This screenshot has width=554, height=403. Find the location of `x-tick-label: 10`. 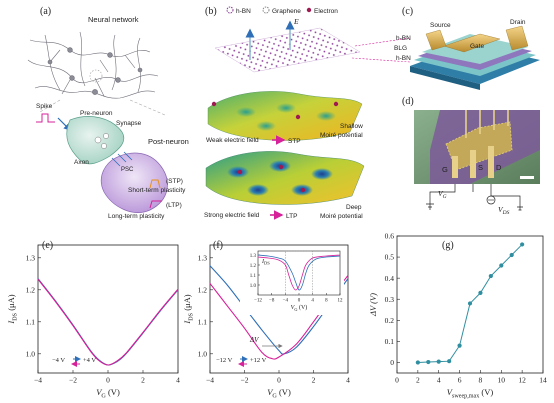

x-tick-label: 10 is located at coordinates (502, 380).